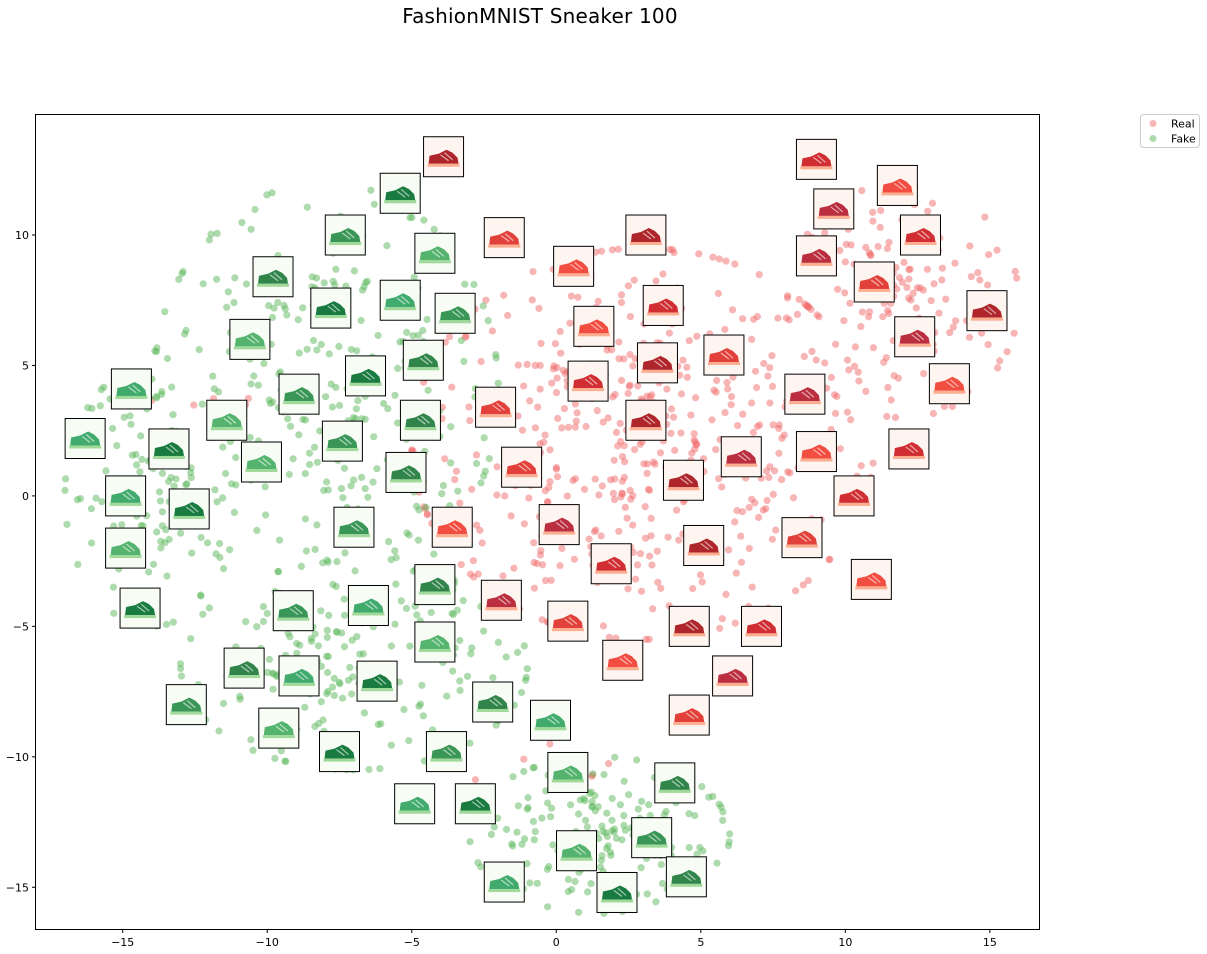  What do you see at coordinates (540, 16) in the screenshot?
I see `chart-title: FashionMNIST Sneaker 100` at bounding box center [540, 16].